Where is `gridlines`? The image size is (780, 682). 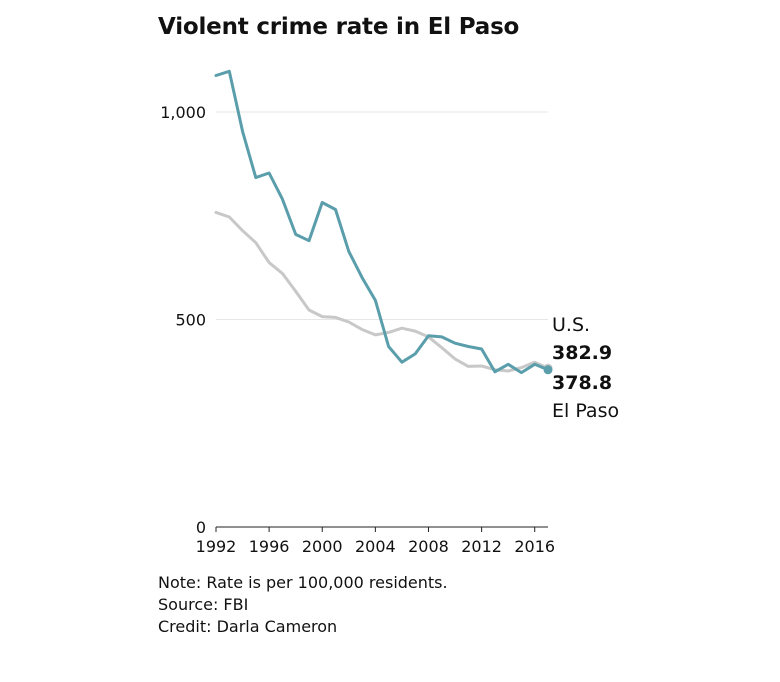 gridlines is located at coordinates (382, 215).